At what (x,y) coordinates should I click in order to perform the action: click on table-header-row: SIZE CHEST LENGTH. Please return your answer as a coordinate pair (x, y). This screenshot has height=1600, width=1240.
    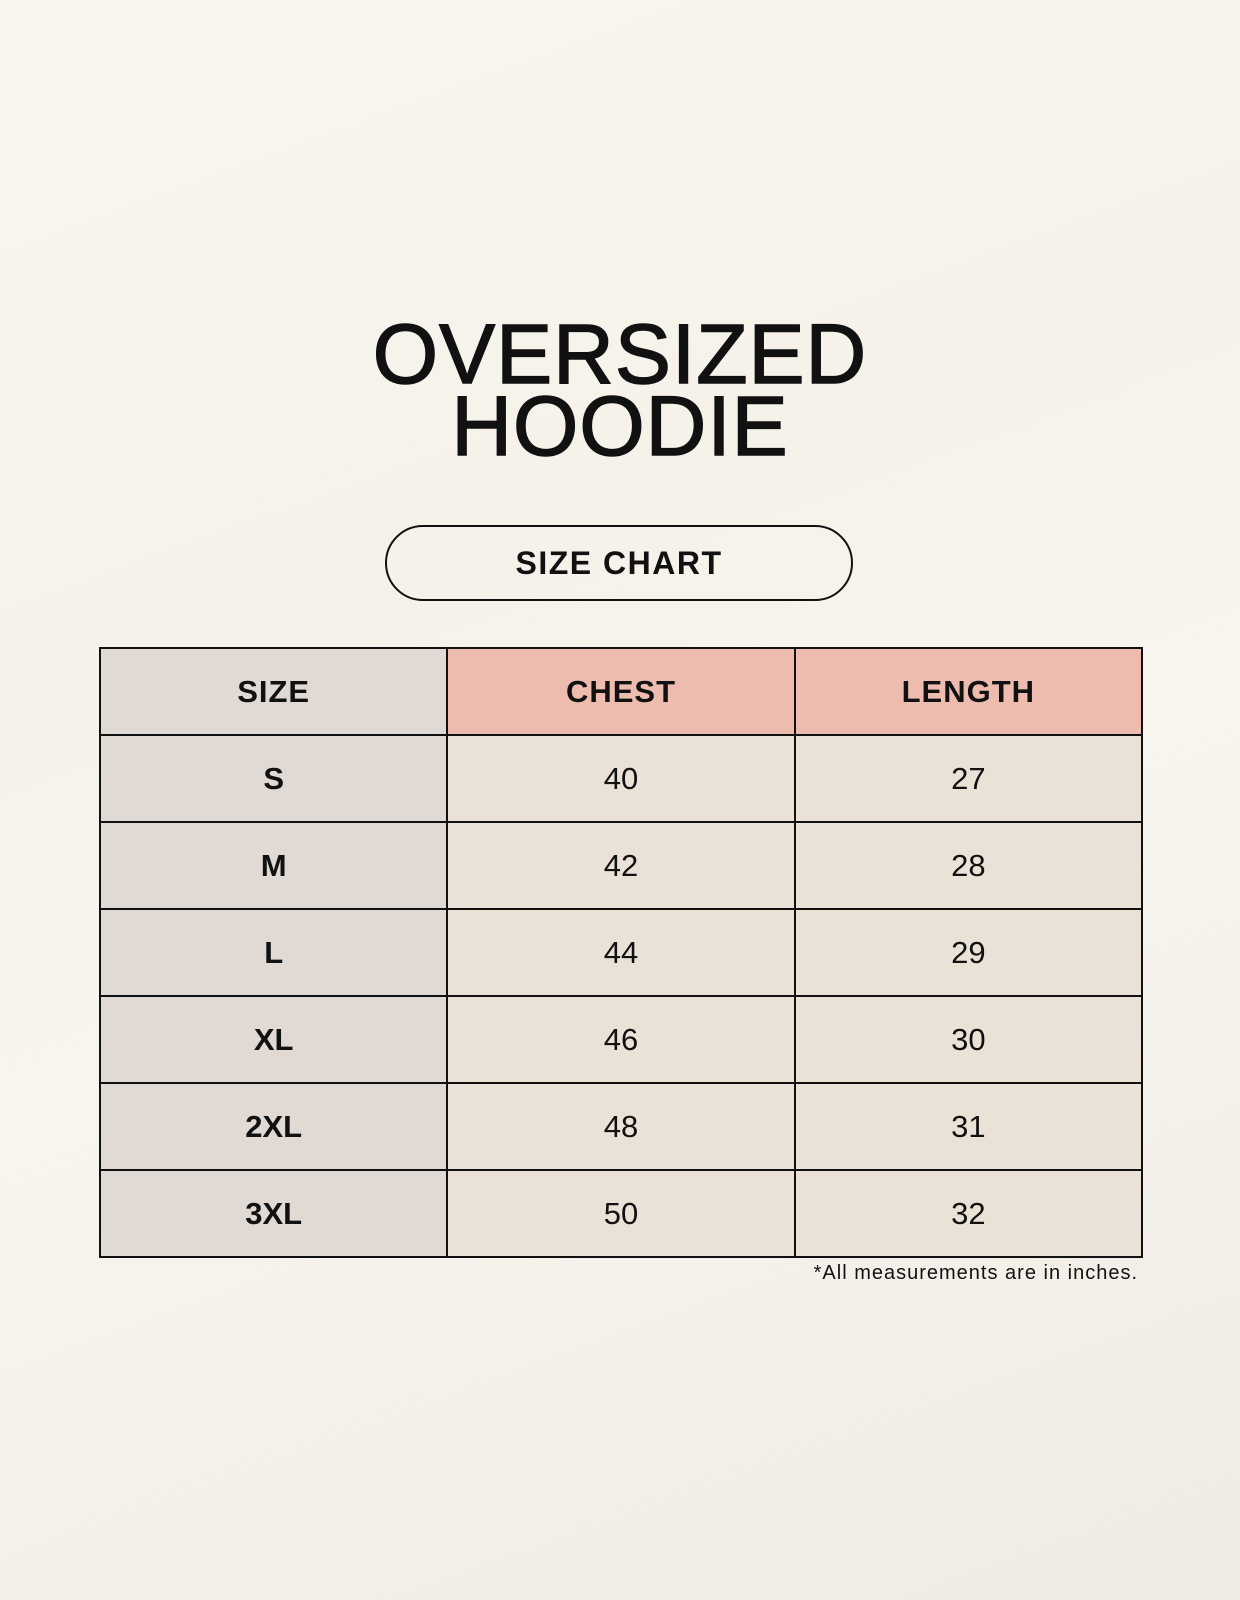
    Looking at the image, I should click on (621, 691).